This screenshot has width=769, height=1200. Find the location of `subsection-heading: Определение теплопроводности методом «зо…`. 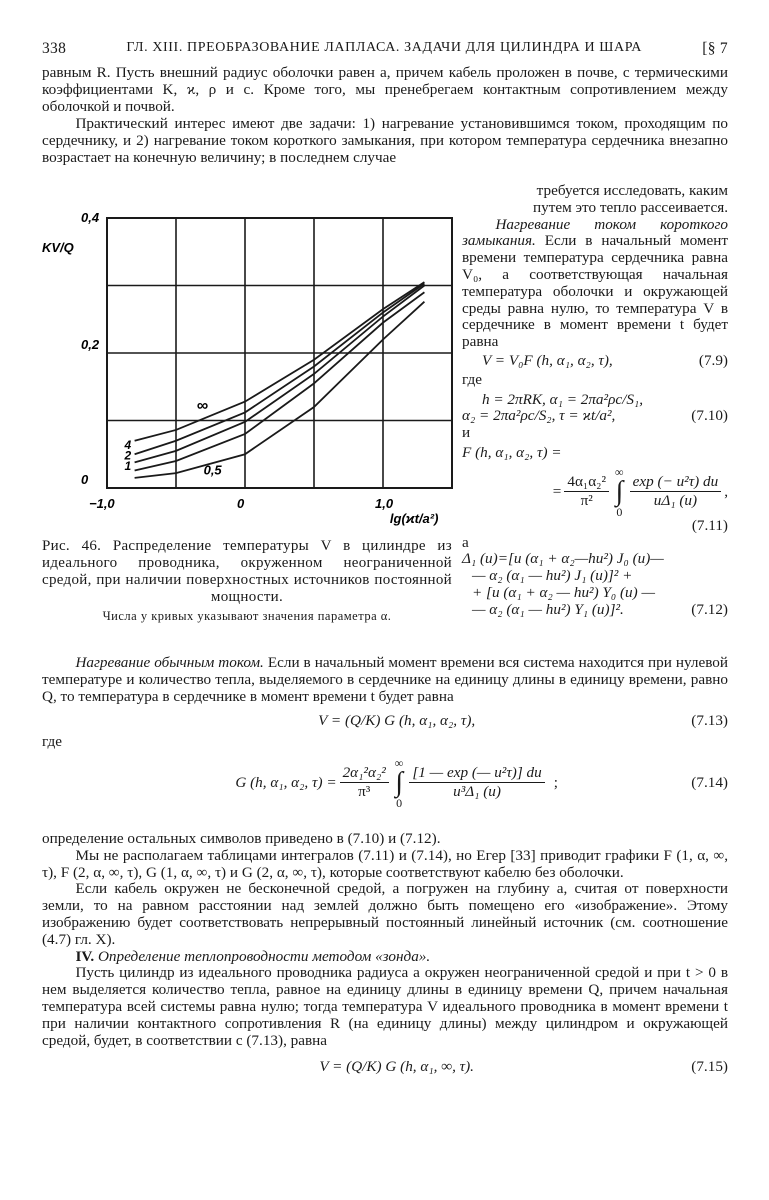

subsection-heading: Определение теплопроводности методом «зо… is located at coordinates (262, 956).